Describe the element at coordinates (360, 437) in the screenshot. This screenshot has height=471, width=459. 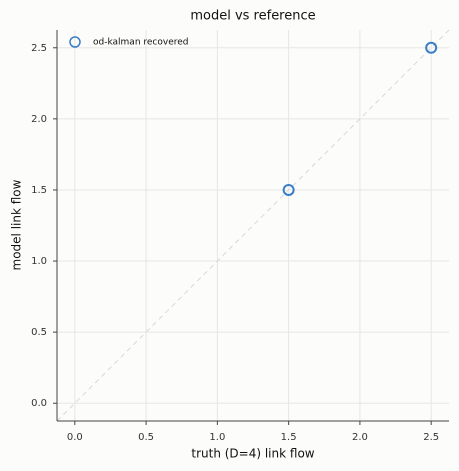
I see `x-tick-label: 2.0` at that location.